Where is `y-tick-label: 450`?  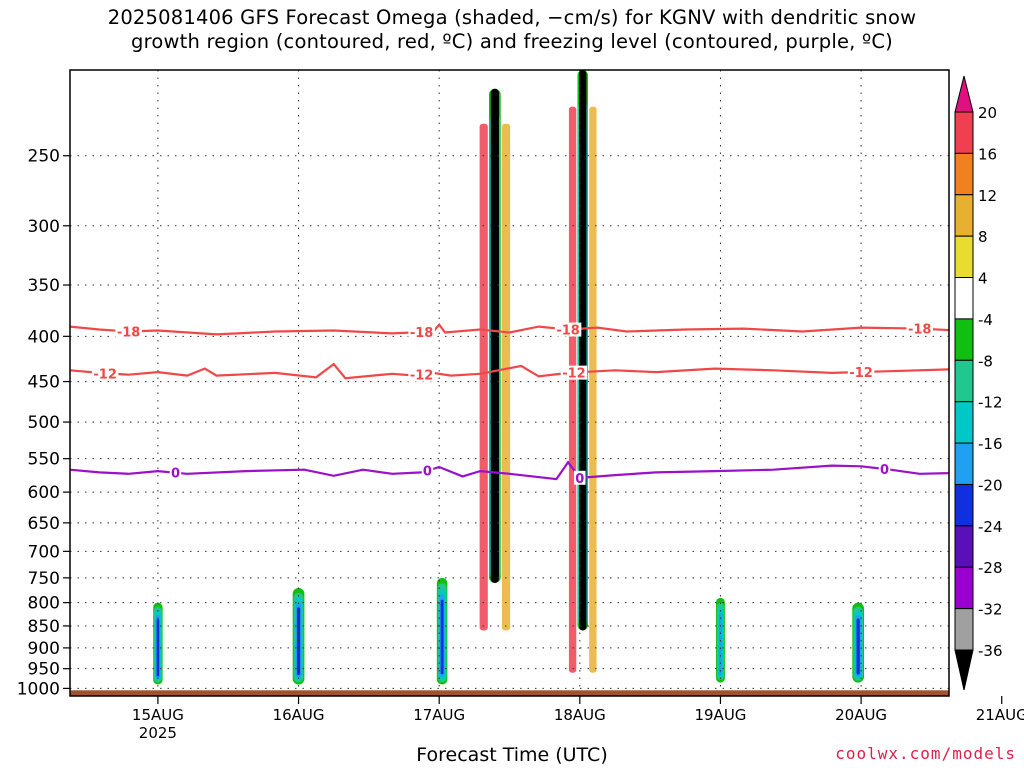 y-tick-label: 450 is located at coordinates (44, 383).